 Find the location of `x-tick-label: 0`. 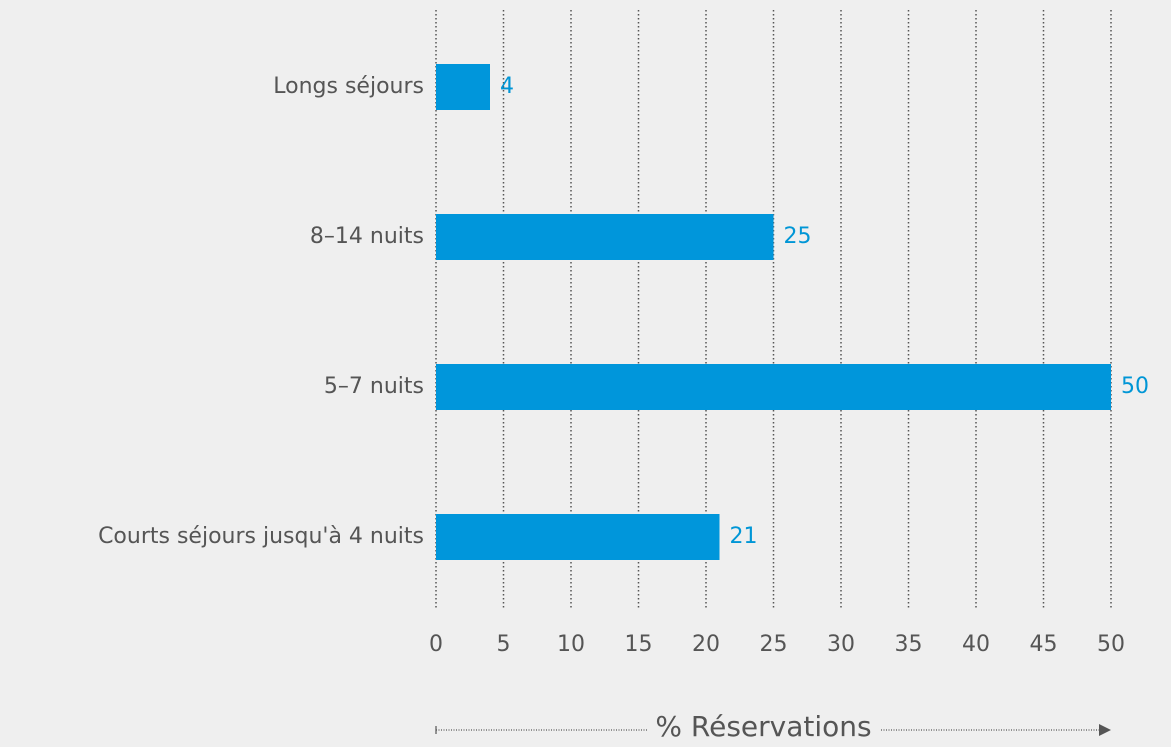

x-tick-label: 0 is located at coordinates (436, 644).